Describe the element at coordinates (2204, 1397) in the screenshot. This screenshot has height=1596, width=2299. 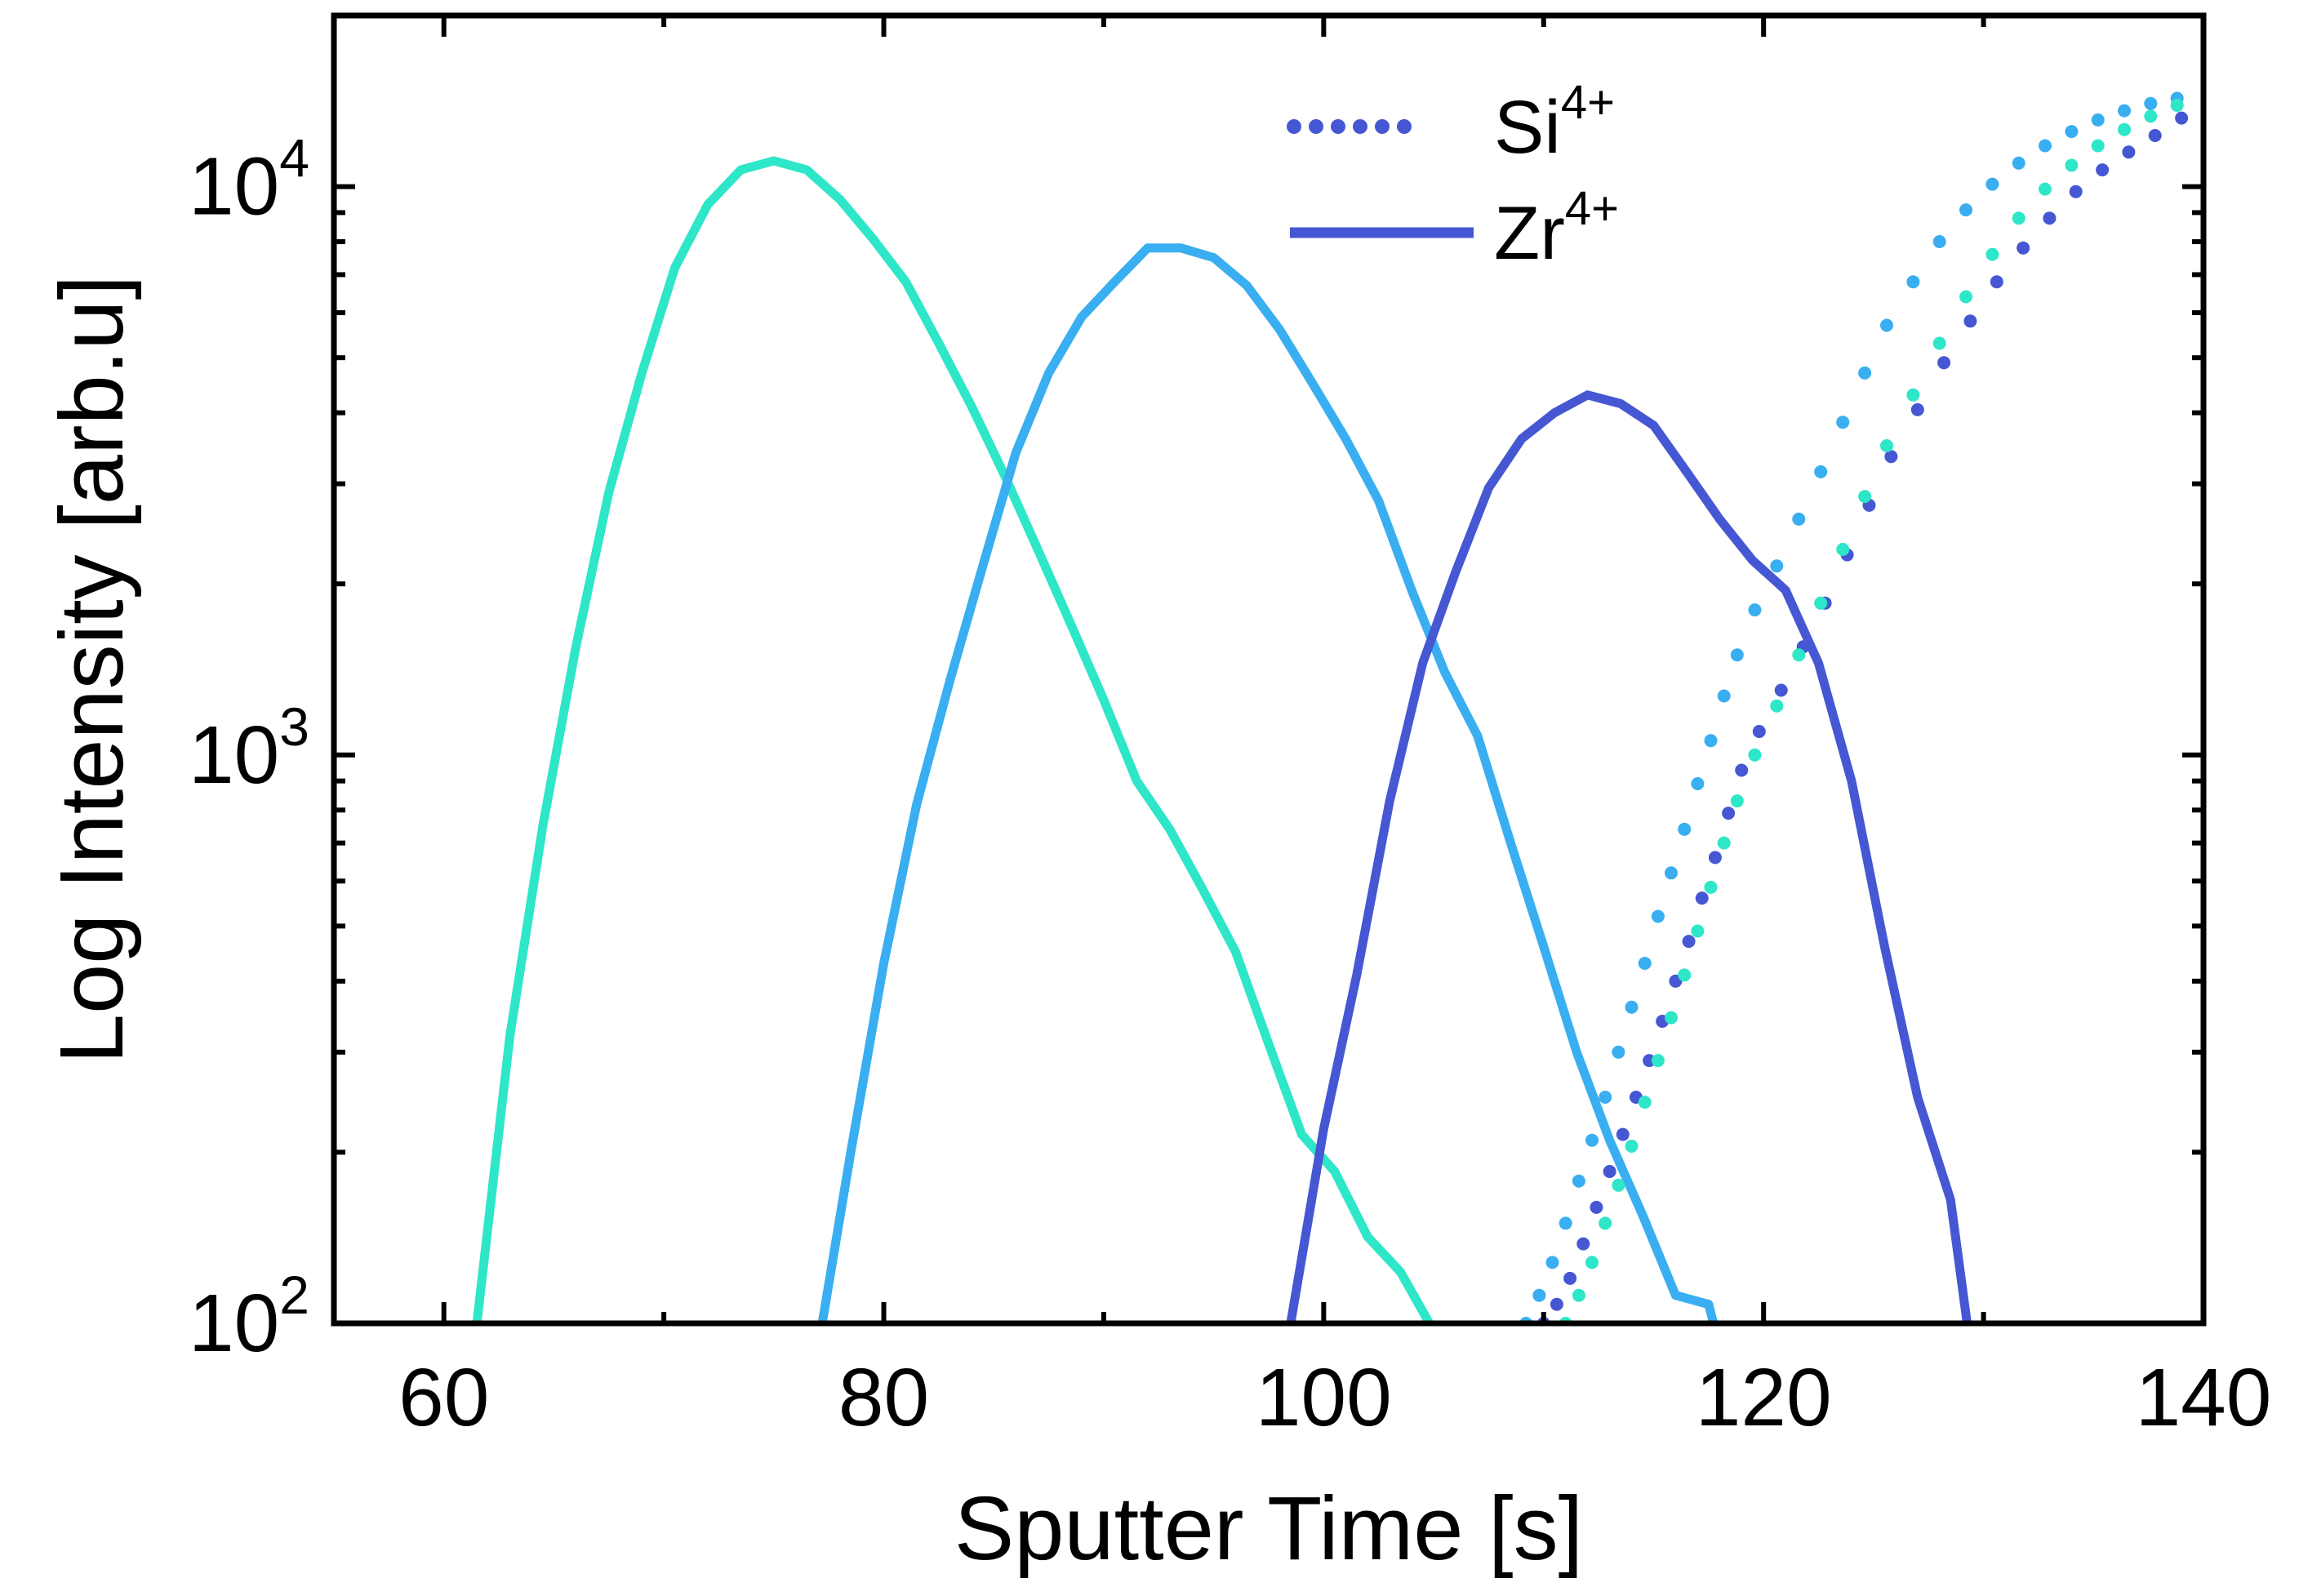
I see `x-tick-label: 140` at that location.